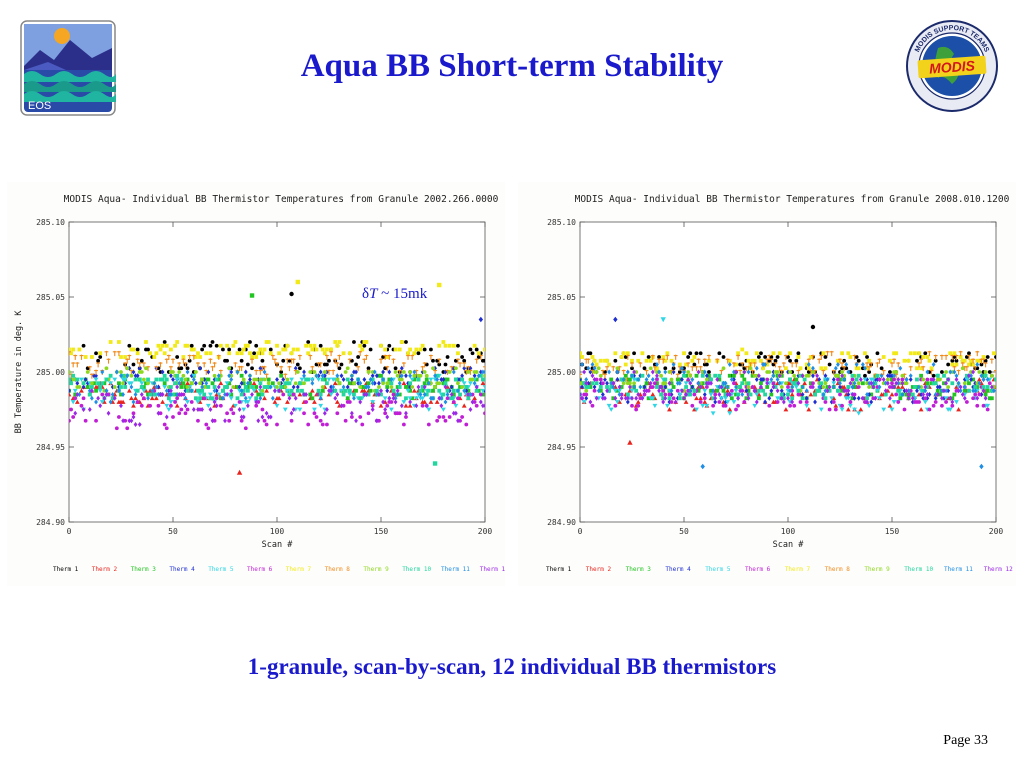  I want to click on legend-item: Therm 12, so click(492, 569).